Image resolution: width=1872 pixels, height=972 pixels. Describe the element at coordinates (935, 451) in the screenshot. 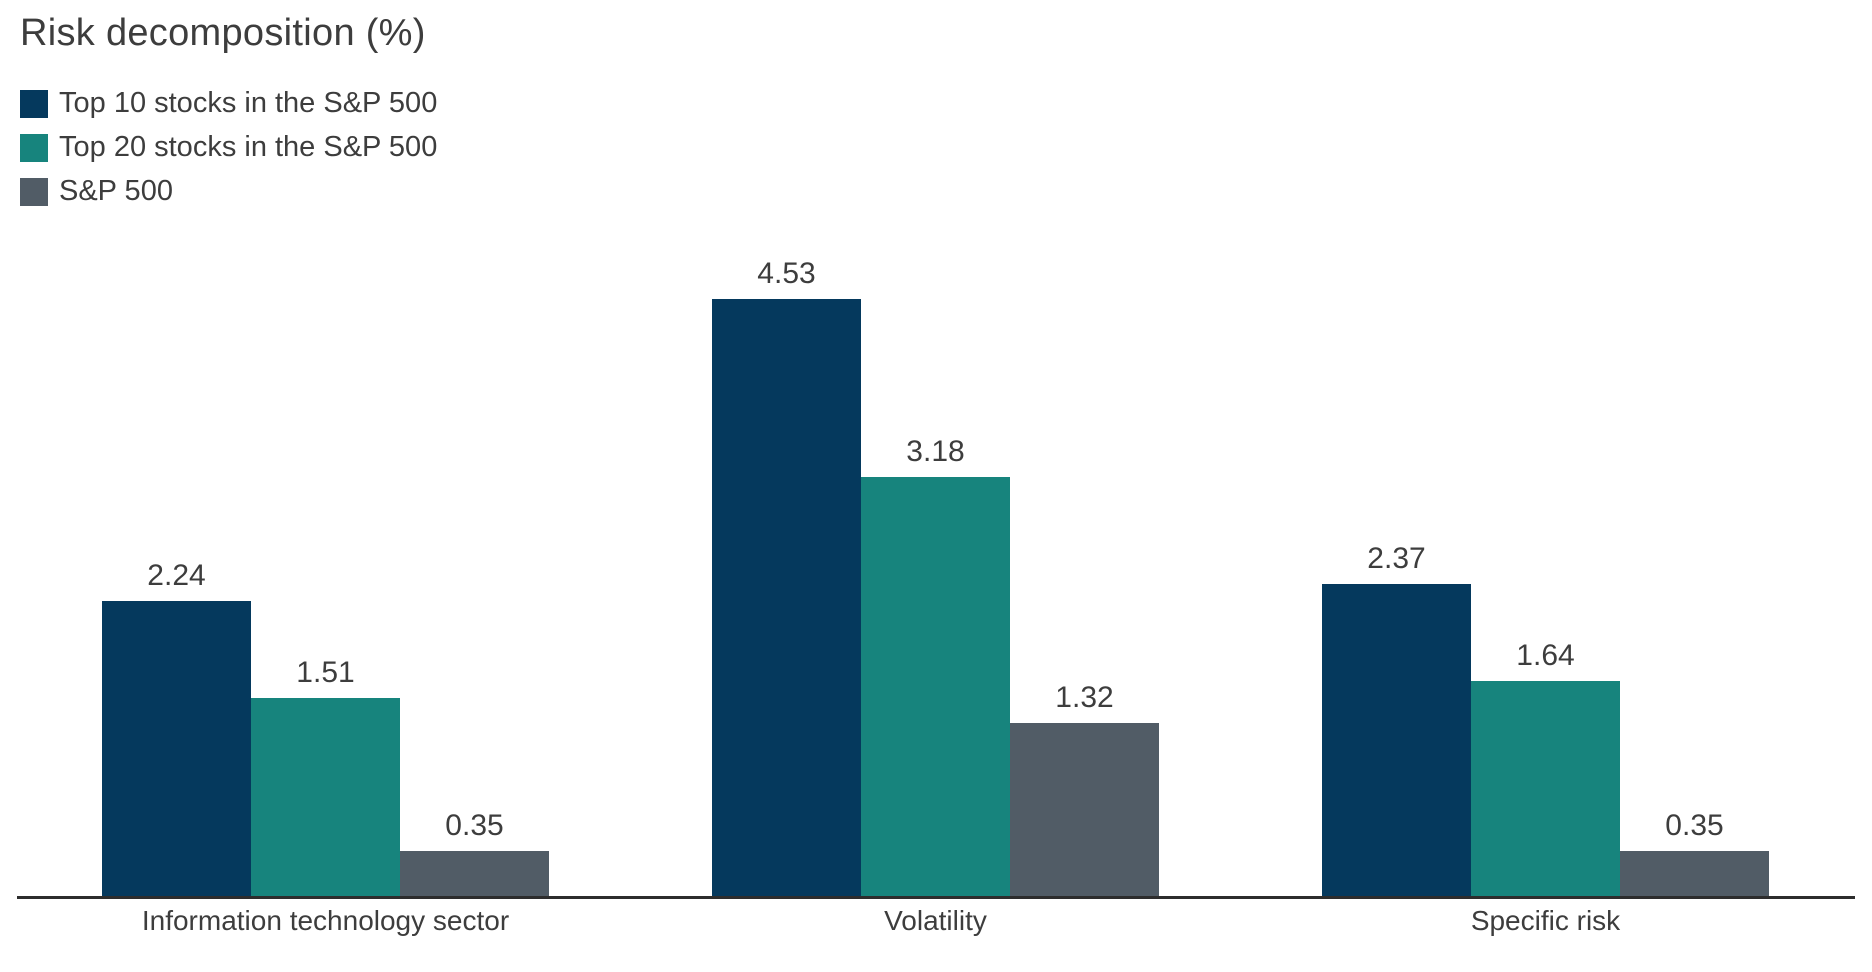

I see `bar-value-label: 3.18` at that location.